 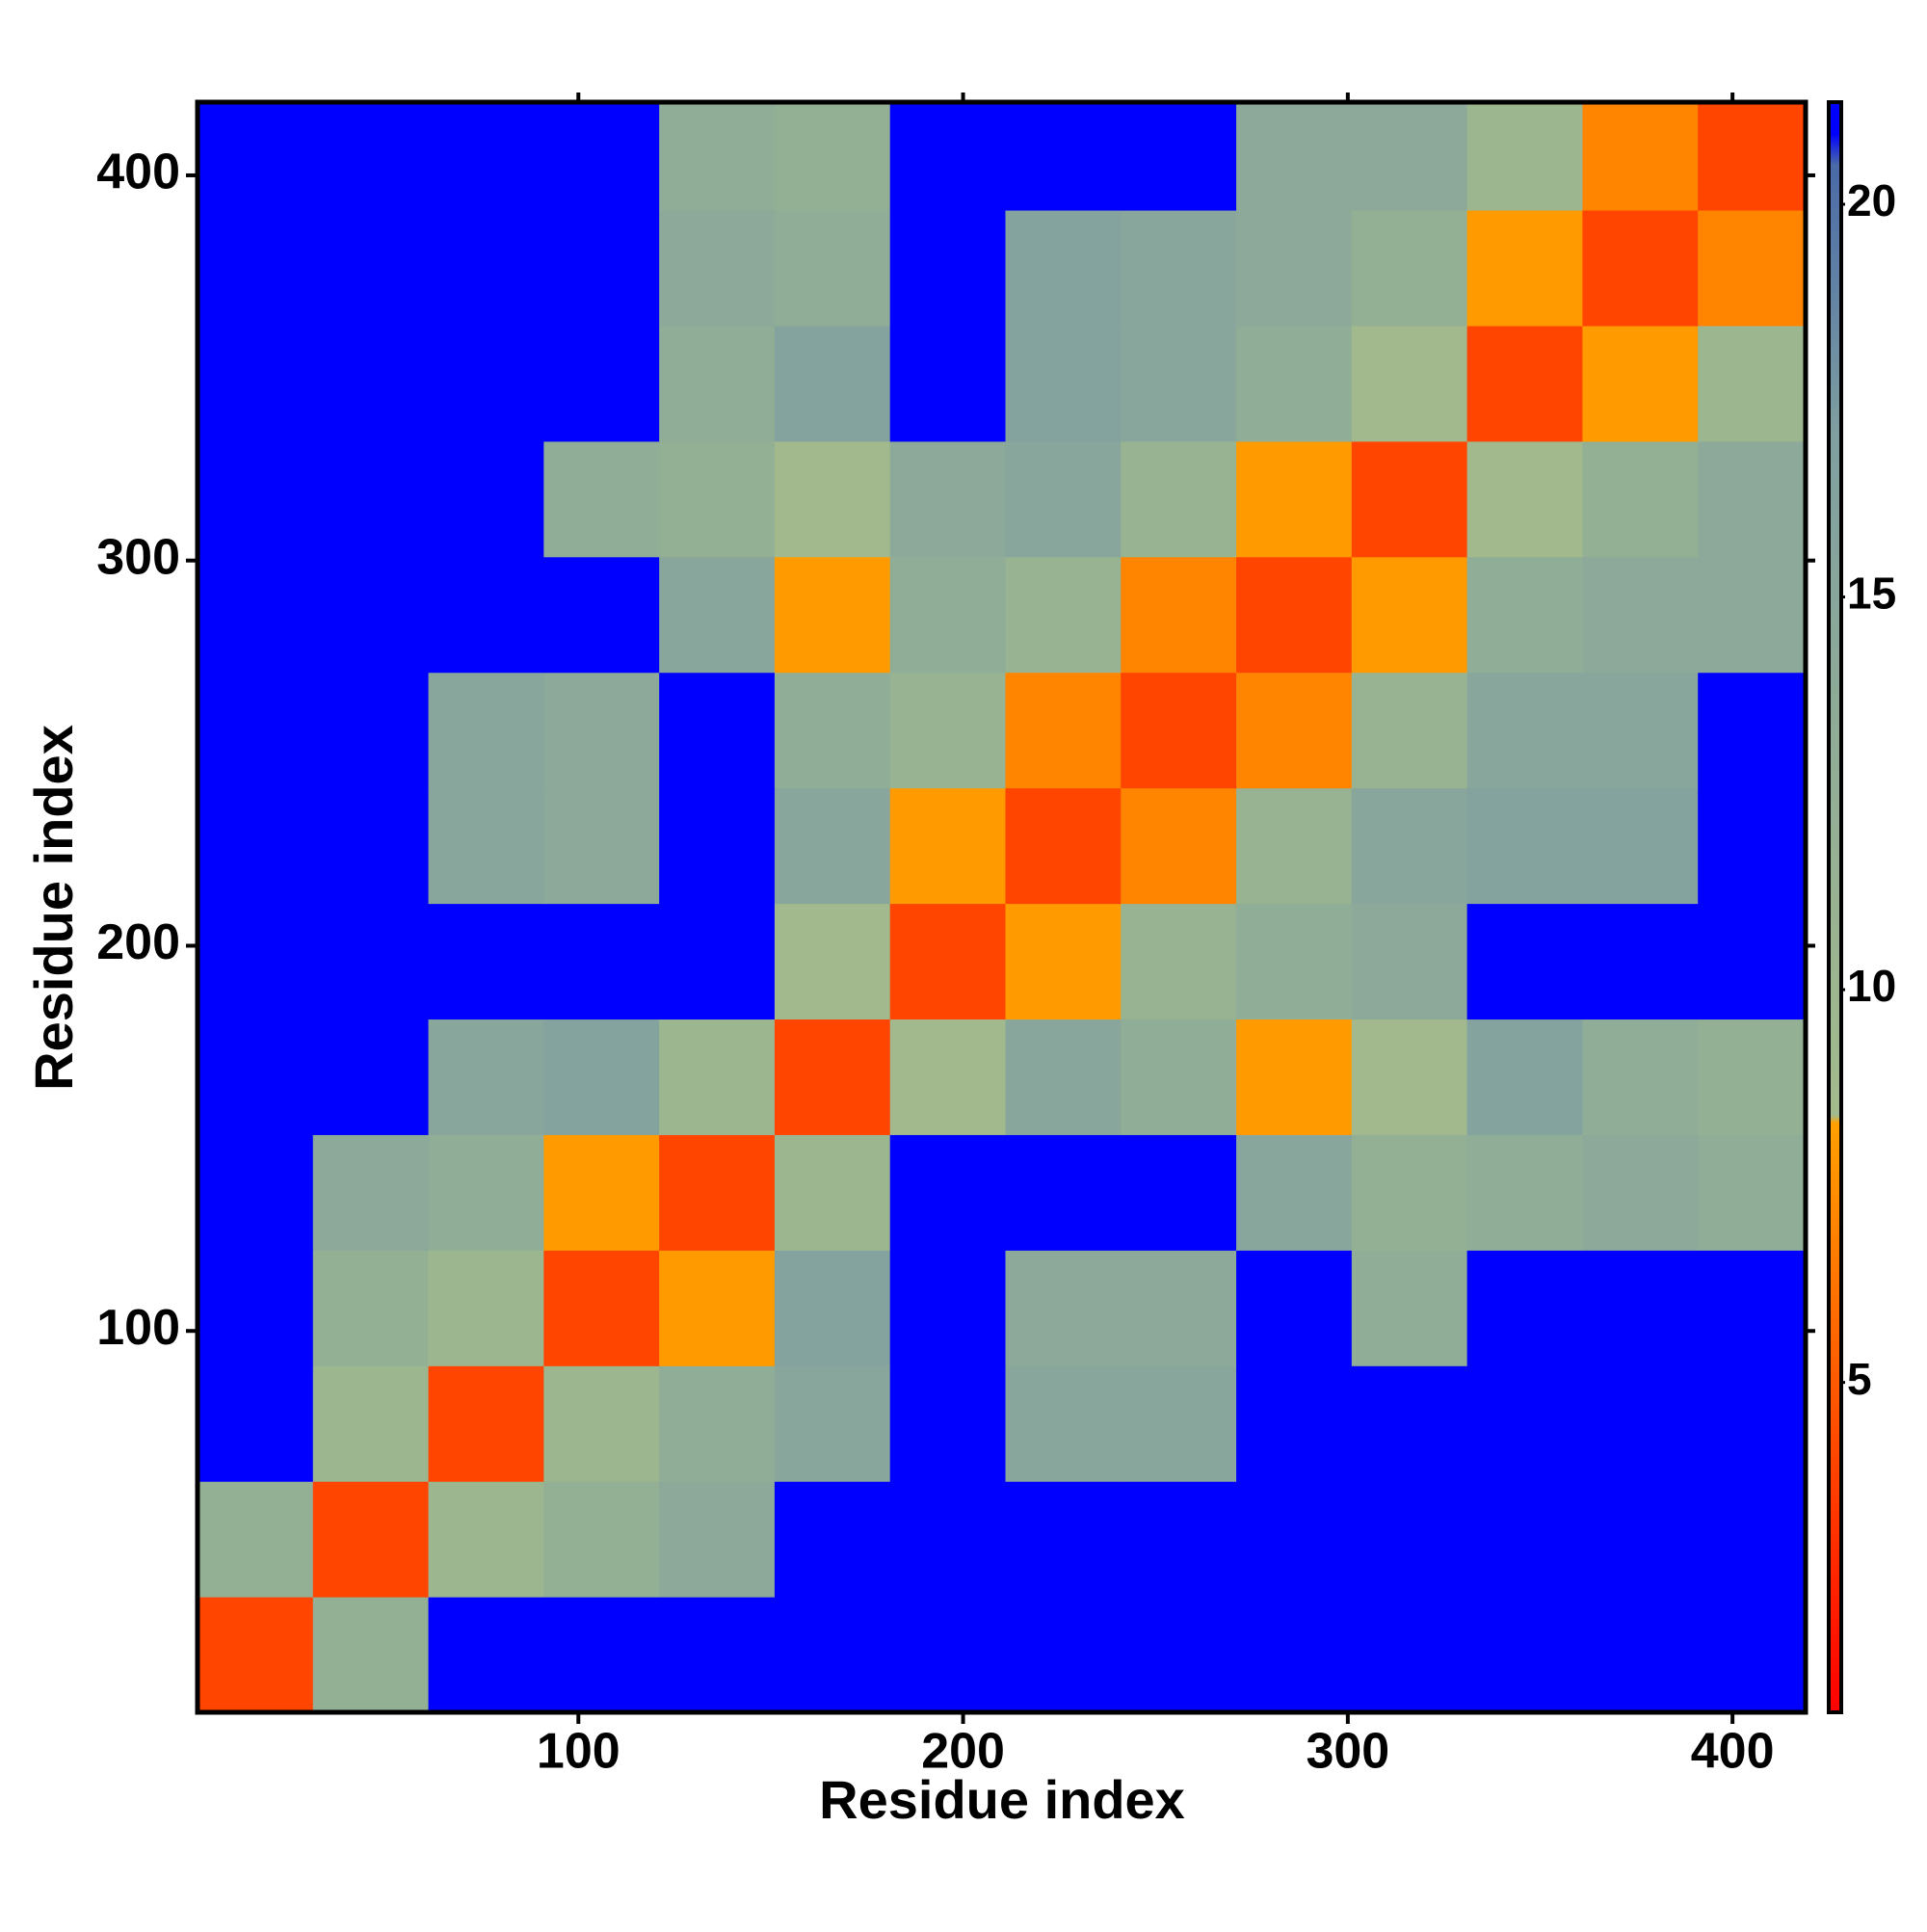 What do you see at coordinates (1348, 1752) in the screenshot?
I see `x-tick-label: 300` at bounding box center [1348, 1752].